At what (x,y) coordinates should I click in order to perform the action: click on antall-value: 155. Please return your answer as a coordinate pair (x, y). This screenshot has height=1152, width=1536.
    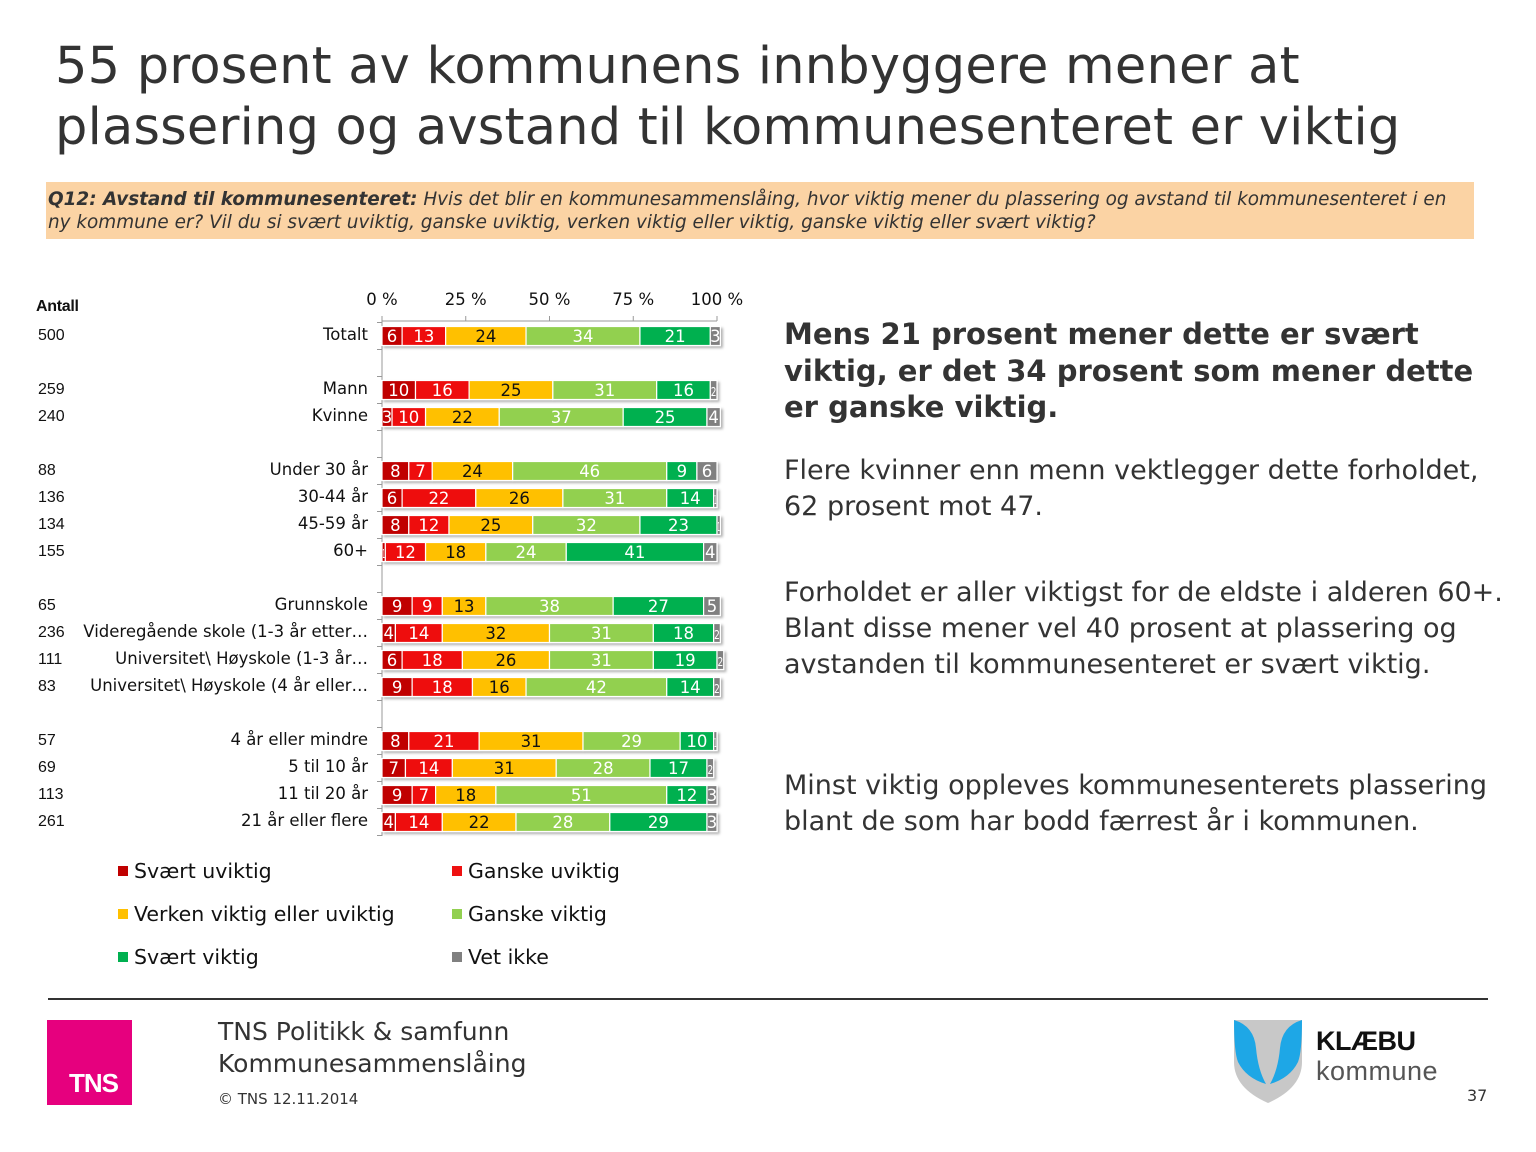
    Looking at the image, I should click on (51, 551).